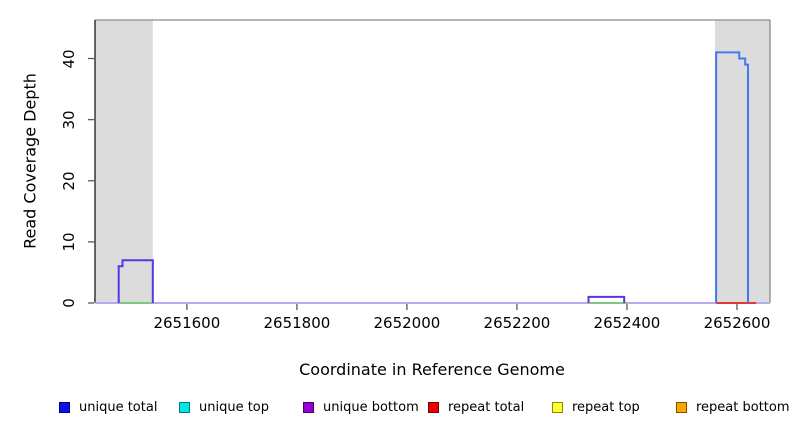 This screenshot has height=432, width=792. I want to click on x-tick-label: 2652600, so click(737, 323).